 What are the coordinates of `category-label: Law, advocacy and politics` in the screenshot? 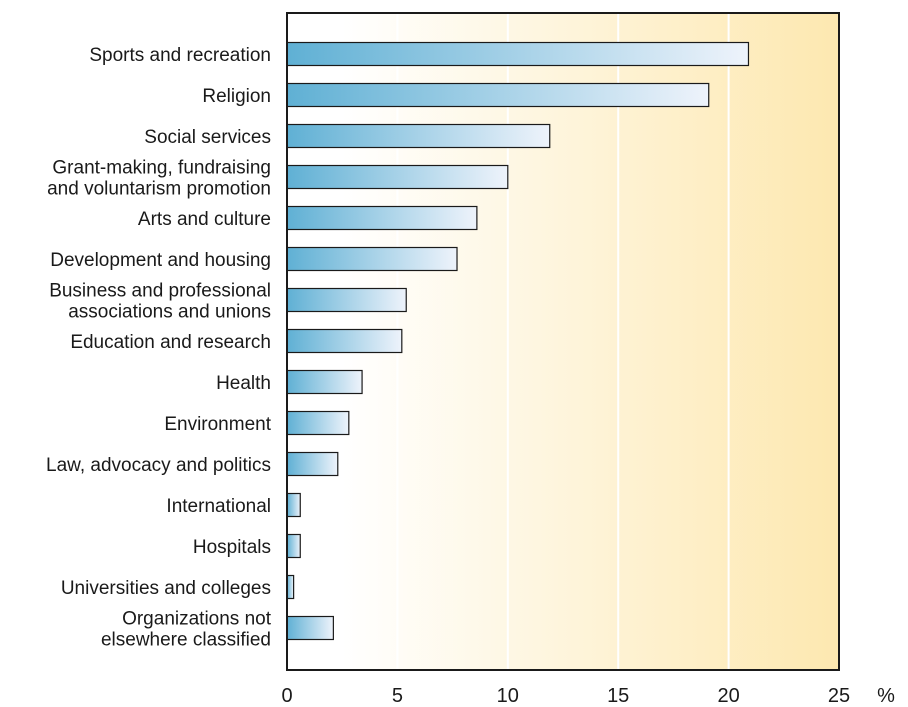 It's located at (158, 465).